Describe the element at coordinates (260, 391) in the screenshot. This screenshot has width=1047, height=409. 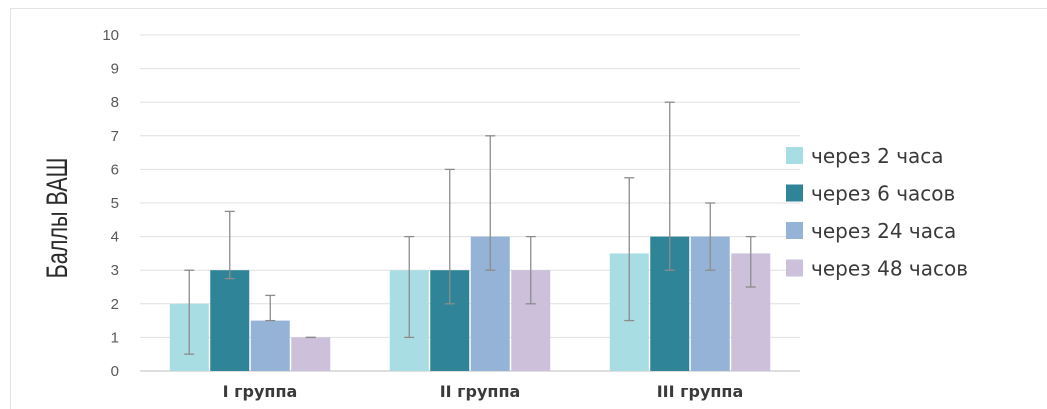
I see `category-label-1: I группа` at that location.